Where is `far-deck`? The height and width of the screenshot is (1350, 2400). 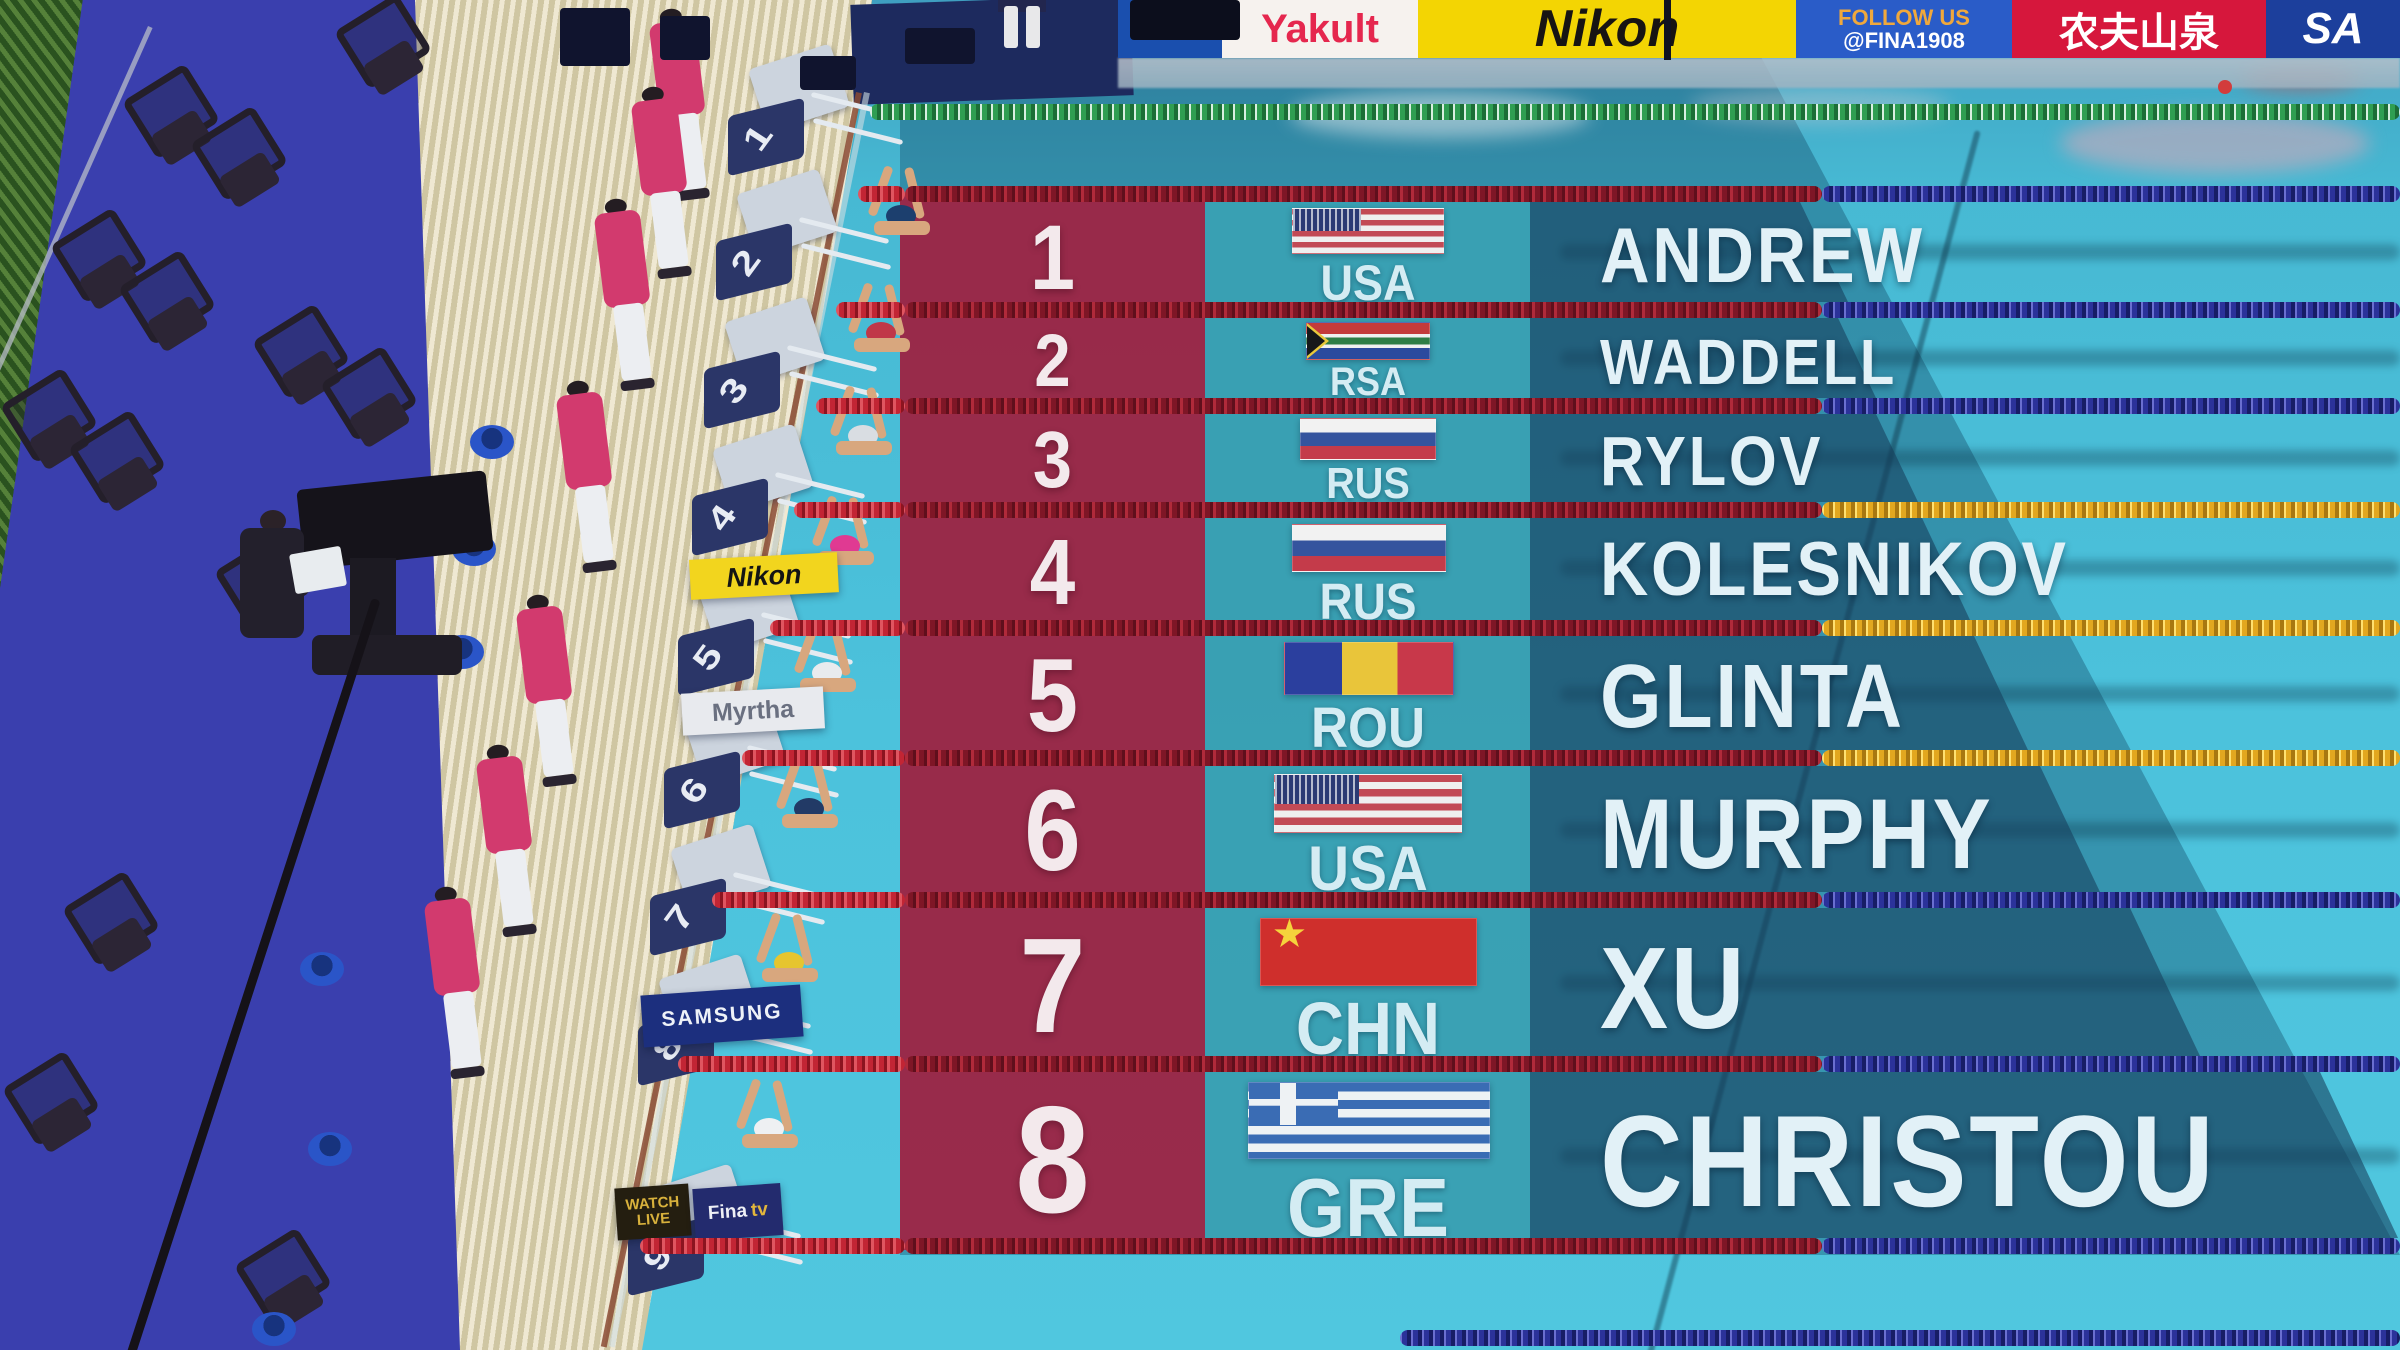 far-deck is located at coordinates (992, 52).